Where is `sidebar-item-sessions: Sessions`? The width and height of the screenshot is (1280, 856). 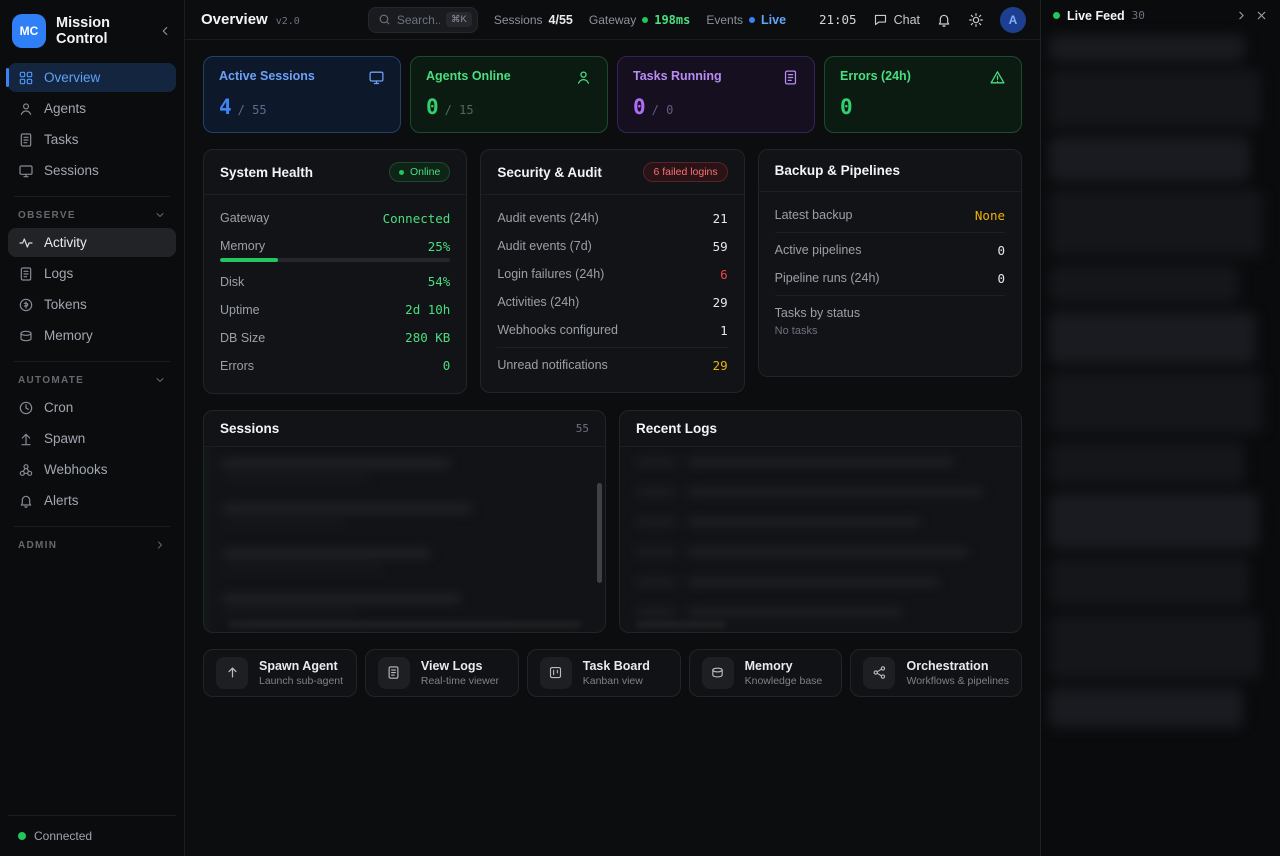 sidebar-item-sessions: Sessions is located at coordinates (92, 170).